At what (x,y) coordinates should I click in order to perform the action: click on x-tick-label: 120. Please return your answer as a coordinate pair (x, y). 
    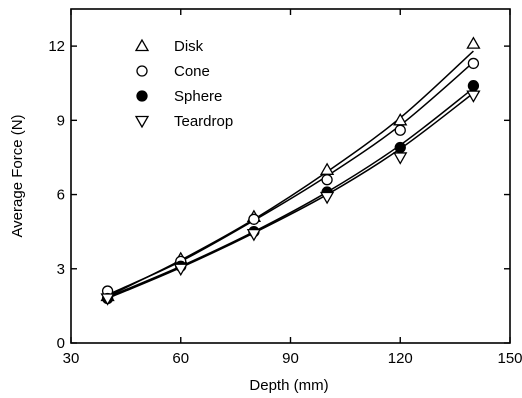
    Looking at the image, I should click on (400, 358).